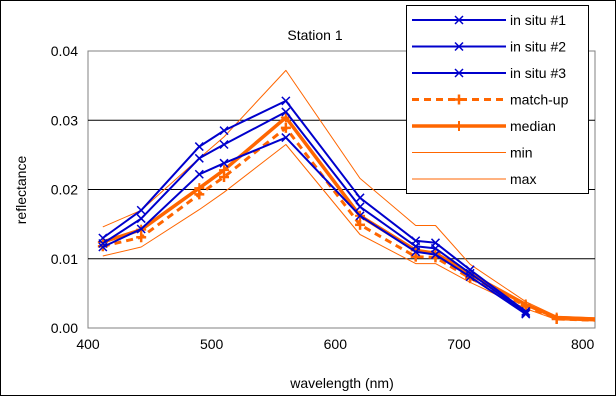 The image size is (616, 396). Describe the element at coordinates (484, 126) in the screenshot. I see `legend-entry: median` at that location.